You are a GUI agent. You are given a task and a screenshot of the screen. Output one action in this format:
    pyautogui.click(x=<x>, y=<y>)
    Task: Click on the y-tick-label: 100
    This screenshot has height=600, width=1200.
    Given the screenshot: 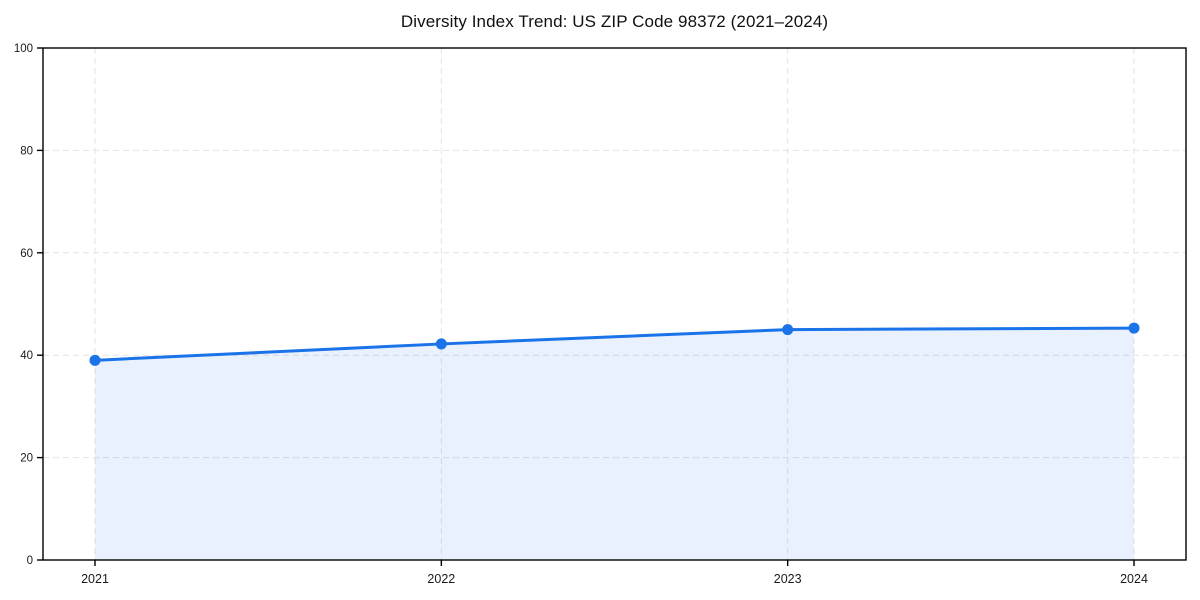 What is the action you would take?
    pyautogui.click(x=23, y=49)
    